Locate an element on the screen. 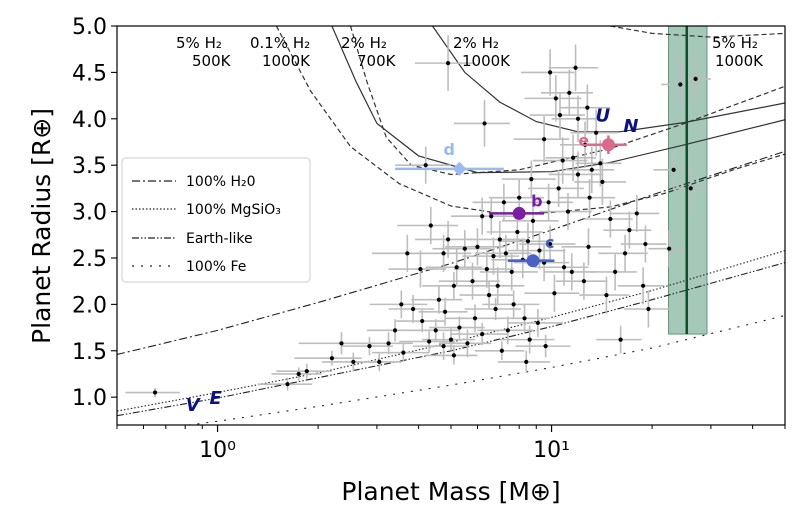 The width and height of the screenshot is (800, 516). anno-01h2-1000k-line2: 1000K is located at coordinates (286, 61).